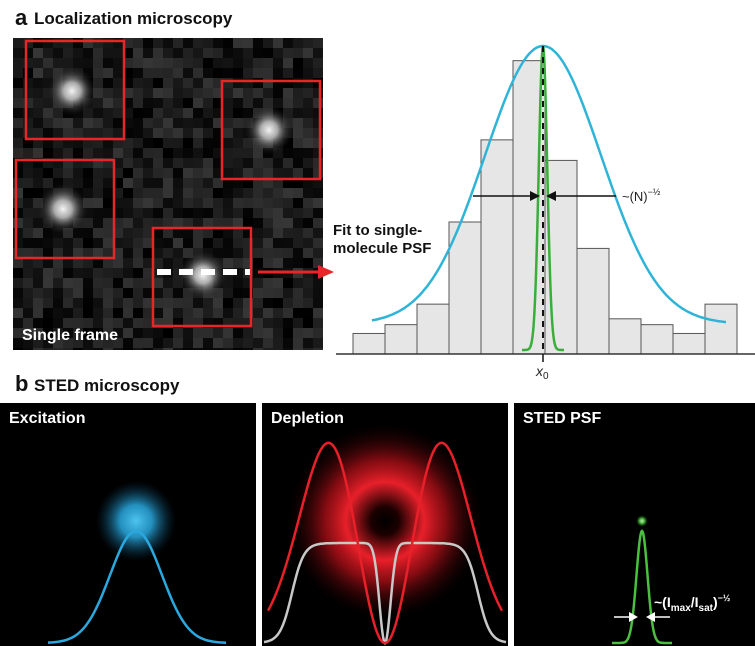 Image resolution: width=755 pixels, height=646 pixels. I want to click on fit-label: Fit to single- molecule PSF, so click(382, 240).